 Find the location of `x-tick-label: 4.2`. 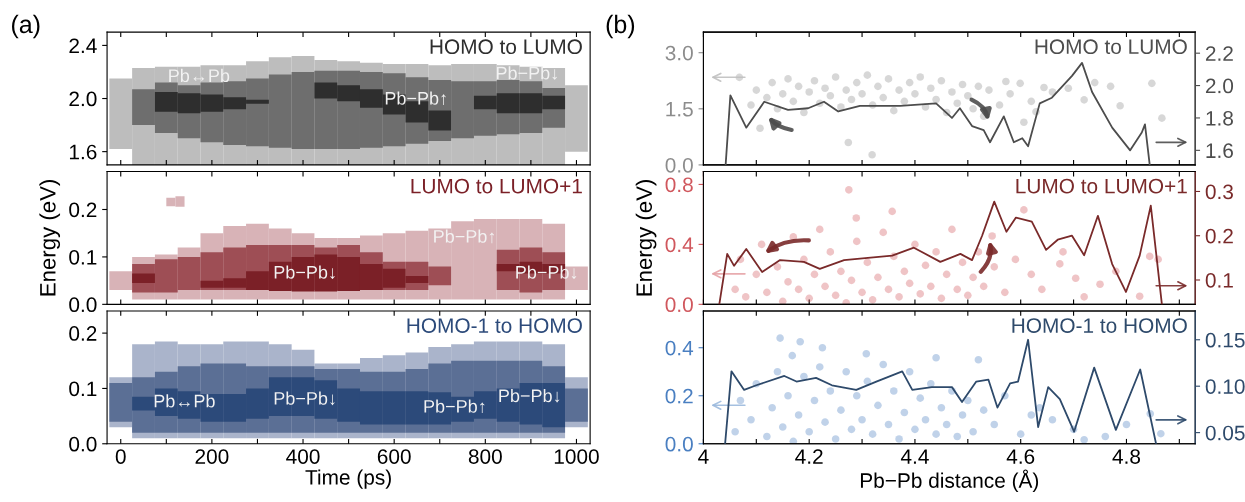

x-tick-label: 4.2 is located at coordinates (809, 456).